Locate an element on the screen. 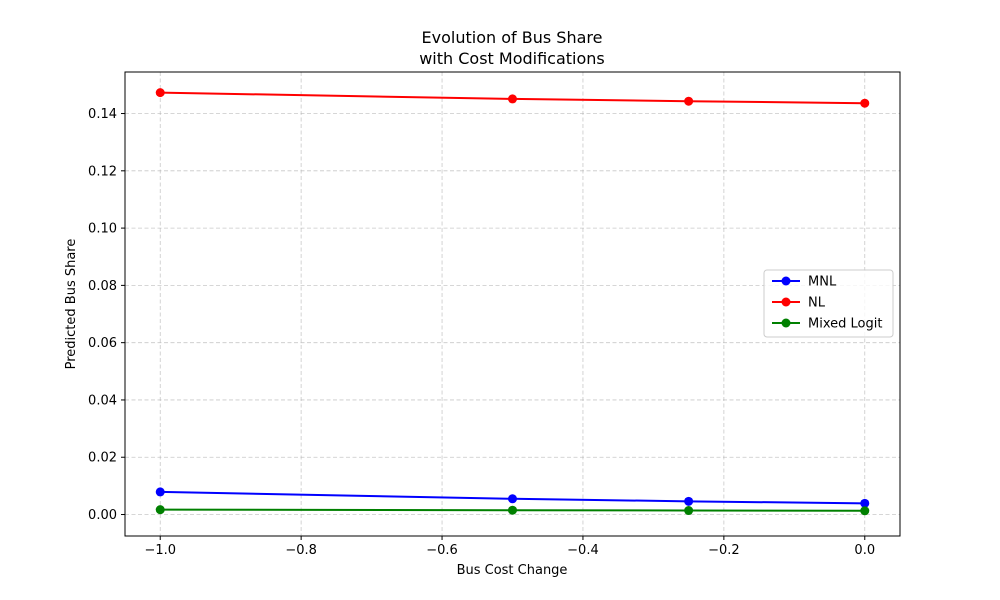  y-tick-label: 0.00 is located at coordinates (102, 515).